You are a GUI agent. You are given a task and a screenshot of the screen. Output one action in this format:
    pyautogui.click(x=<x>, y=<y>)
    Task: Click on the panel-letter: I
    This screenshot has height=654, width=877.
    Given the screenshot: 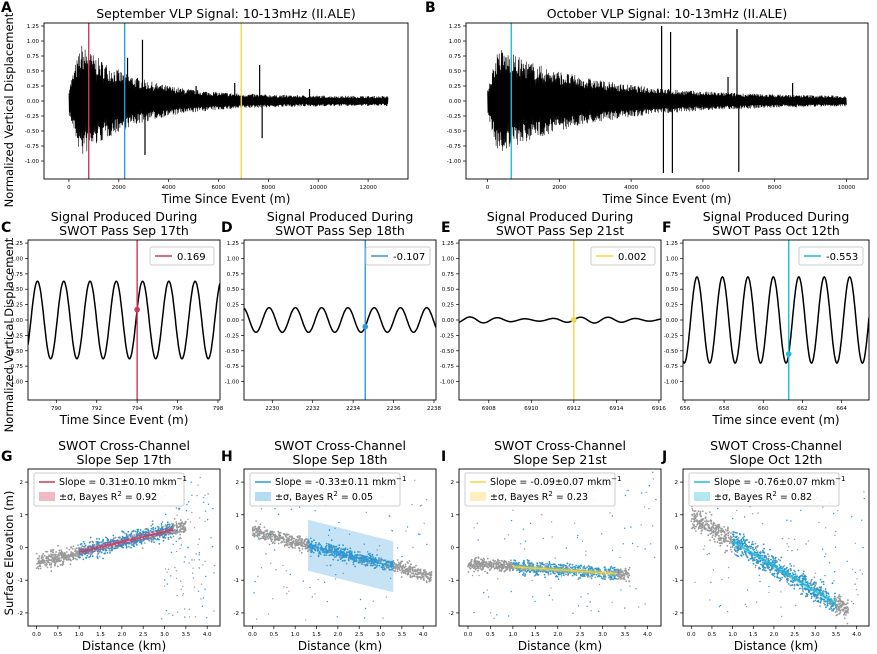 What is the action you would take?
    pyautogui.click(x=443, y=457)
    